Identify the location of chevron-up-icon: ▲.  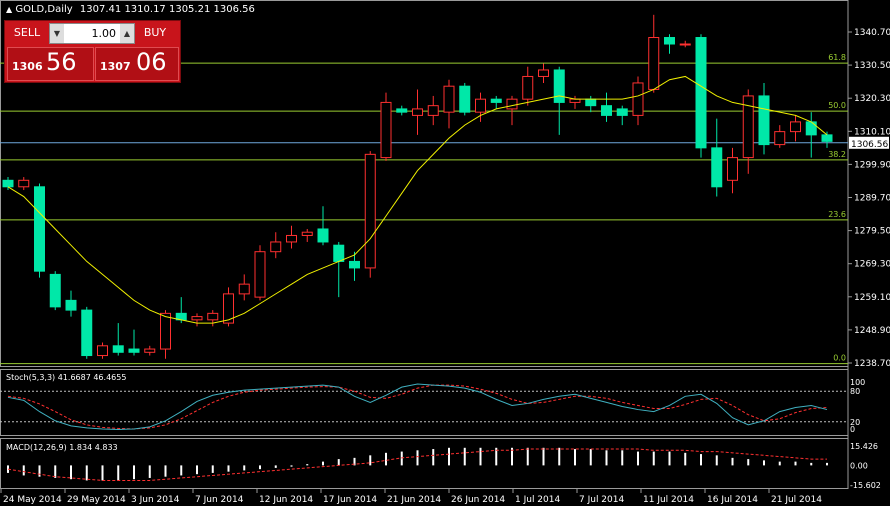
(127, 33).